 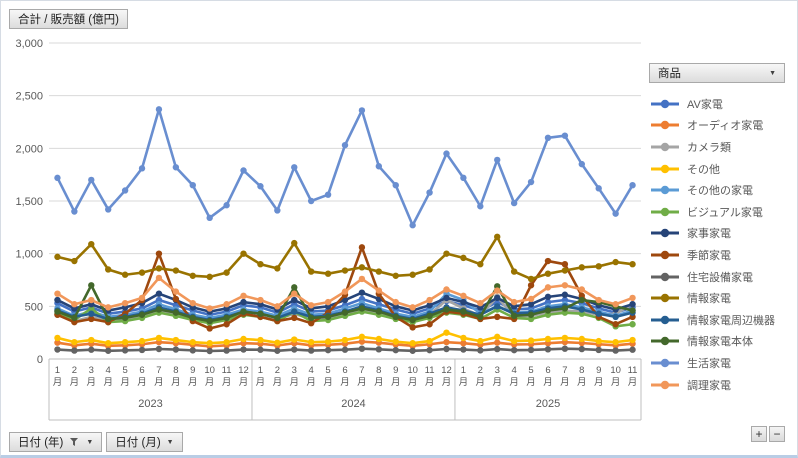 I want to click on series-line, so click(x=345, y=317).